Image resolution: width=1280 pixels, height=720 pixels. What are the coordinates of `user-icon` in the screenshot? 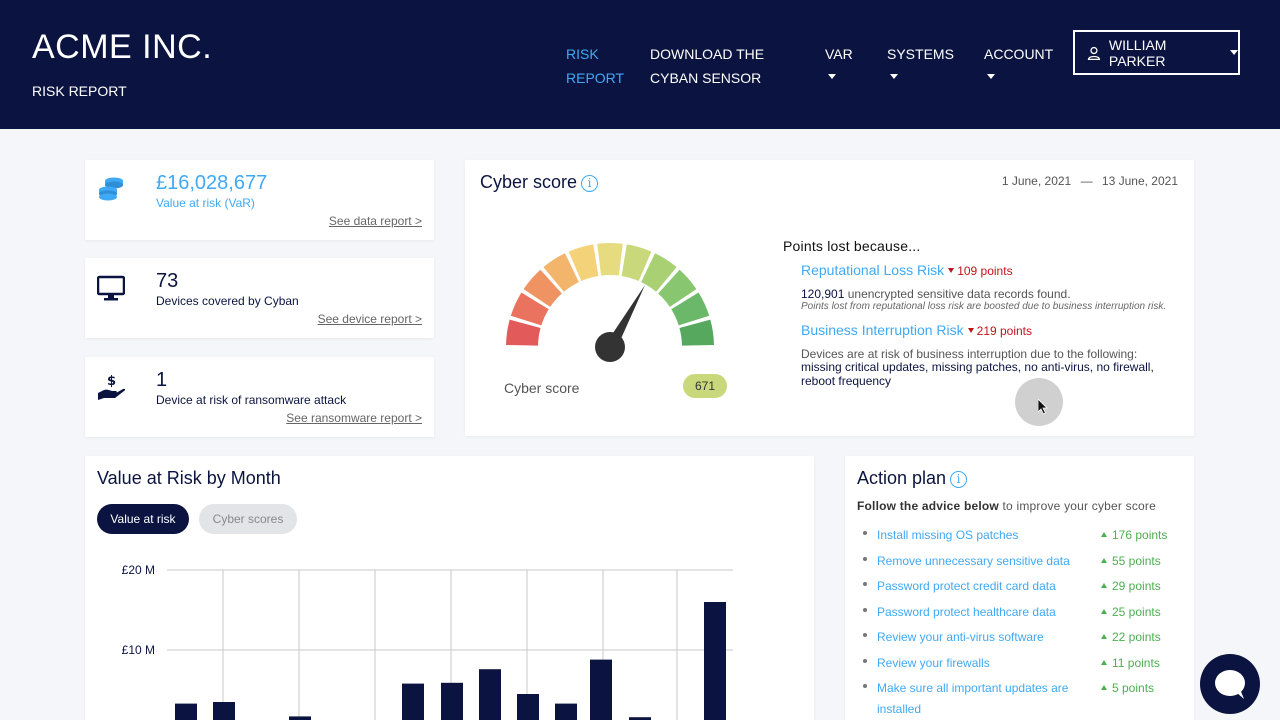 It's located at (1094, 53).